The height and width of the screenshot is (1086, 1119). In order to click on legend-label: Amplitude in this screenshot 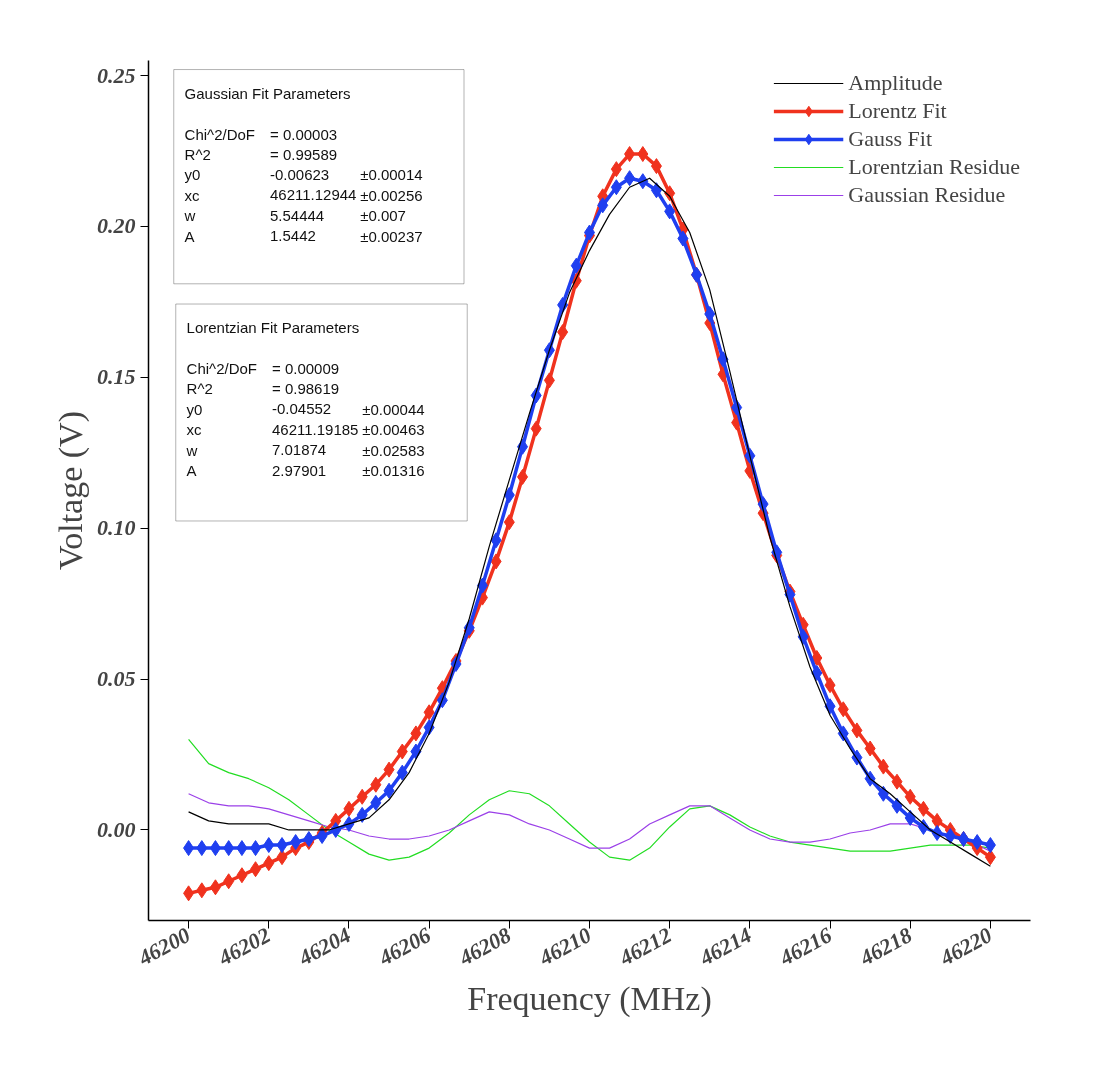, I will do `click(895, 83)`.